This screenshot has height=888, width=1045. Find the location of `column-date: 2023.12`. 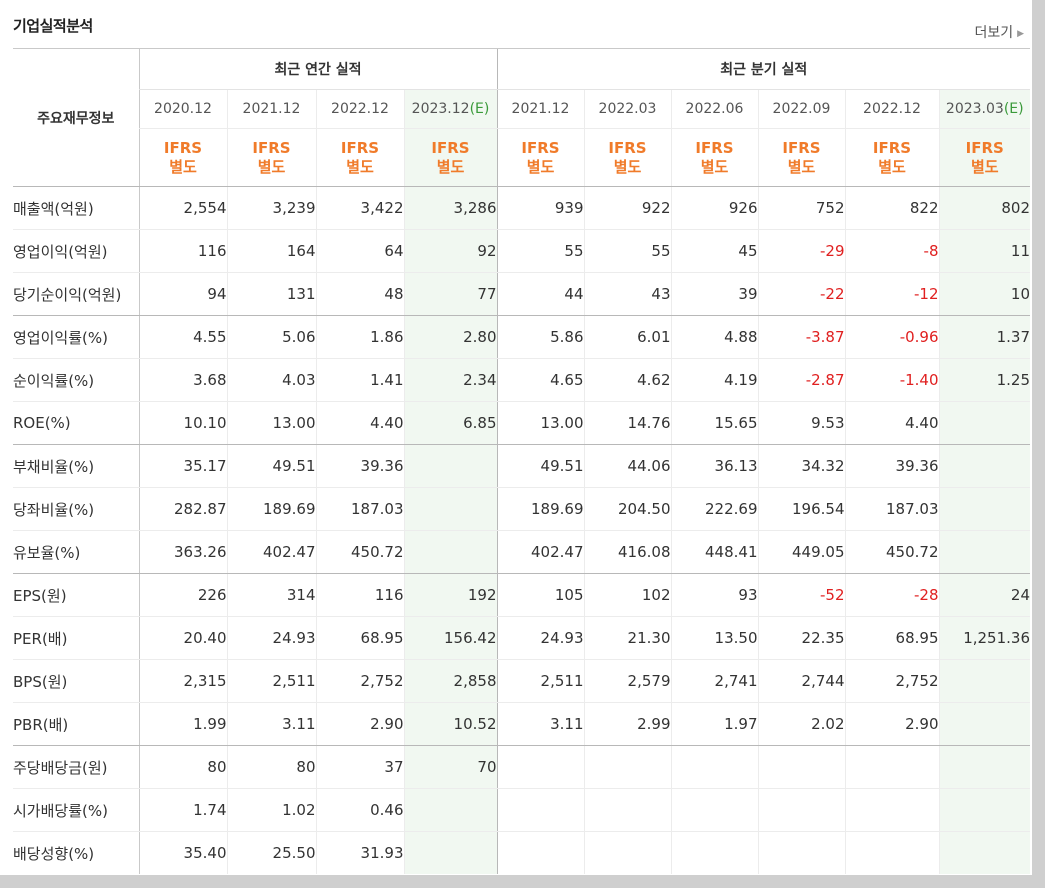

column-date: 2023.12 is located at coordinates (440, 109).